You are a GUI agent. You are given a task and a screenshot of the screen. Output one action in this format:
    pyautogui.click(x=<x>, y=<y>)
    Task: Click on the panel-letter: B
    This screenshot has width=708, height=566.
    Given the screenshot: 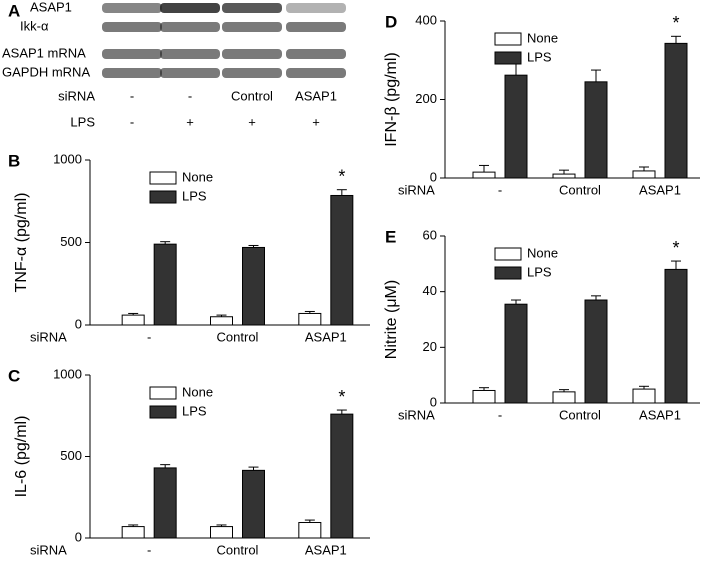 What is the action you would take?
    pyautogui.click(x=14, y=160)
    